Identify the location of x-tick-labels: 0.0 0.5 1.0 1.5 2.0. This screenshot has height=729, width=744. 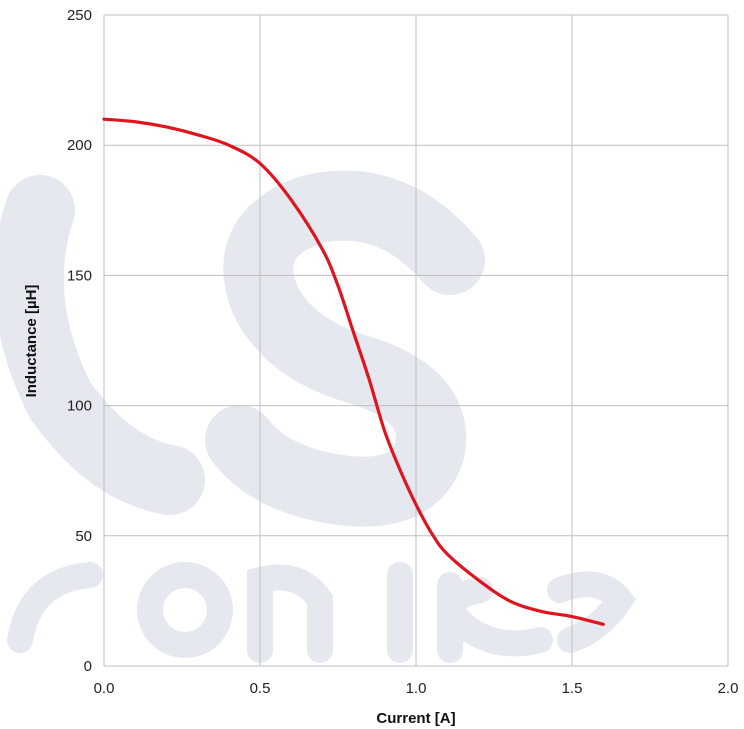
(416, 688).